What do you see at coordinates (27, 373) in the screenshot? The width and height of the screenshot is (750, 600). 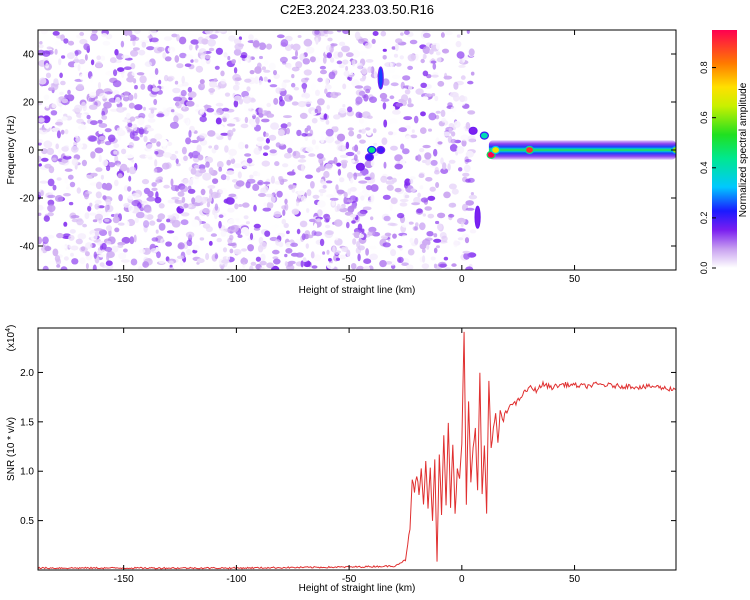 I see `y-tick-label: 2.0` at bounding box center [27, 373].